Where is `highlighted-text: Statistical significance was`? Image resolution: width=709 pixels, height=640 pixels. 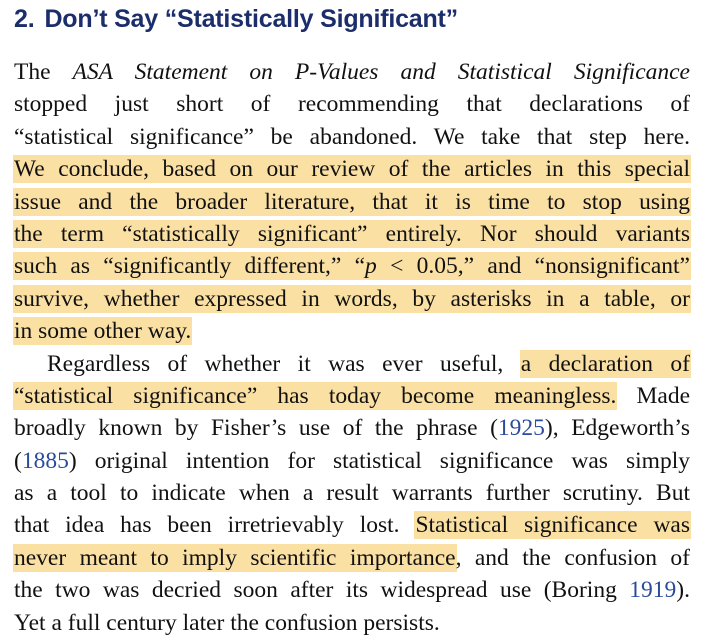
highlighted-text: Statistical significance was is located at coordinates (552, 525).